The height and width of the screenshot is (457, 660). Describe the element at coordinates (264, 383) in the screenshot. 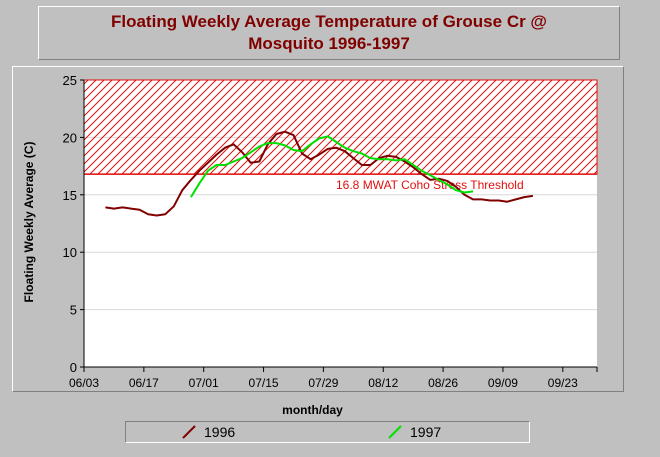

I see `x-tick-label-3: 07/15` at that location.